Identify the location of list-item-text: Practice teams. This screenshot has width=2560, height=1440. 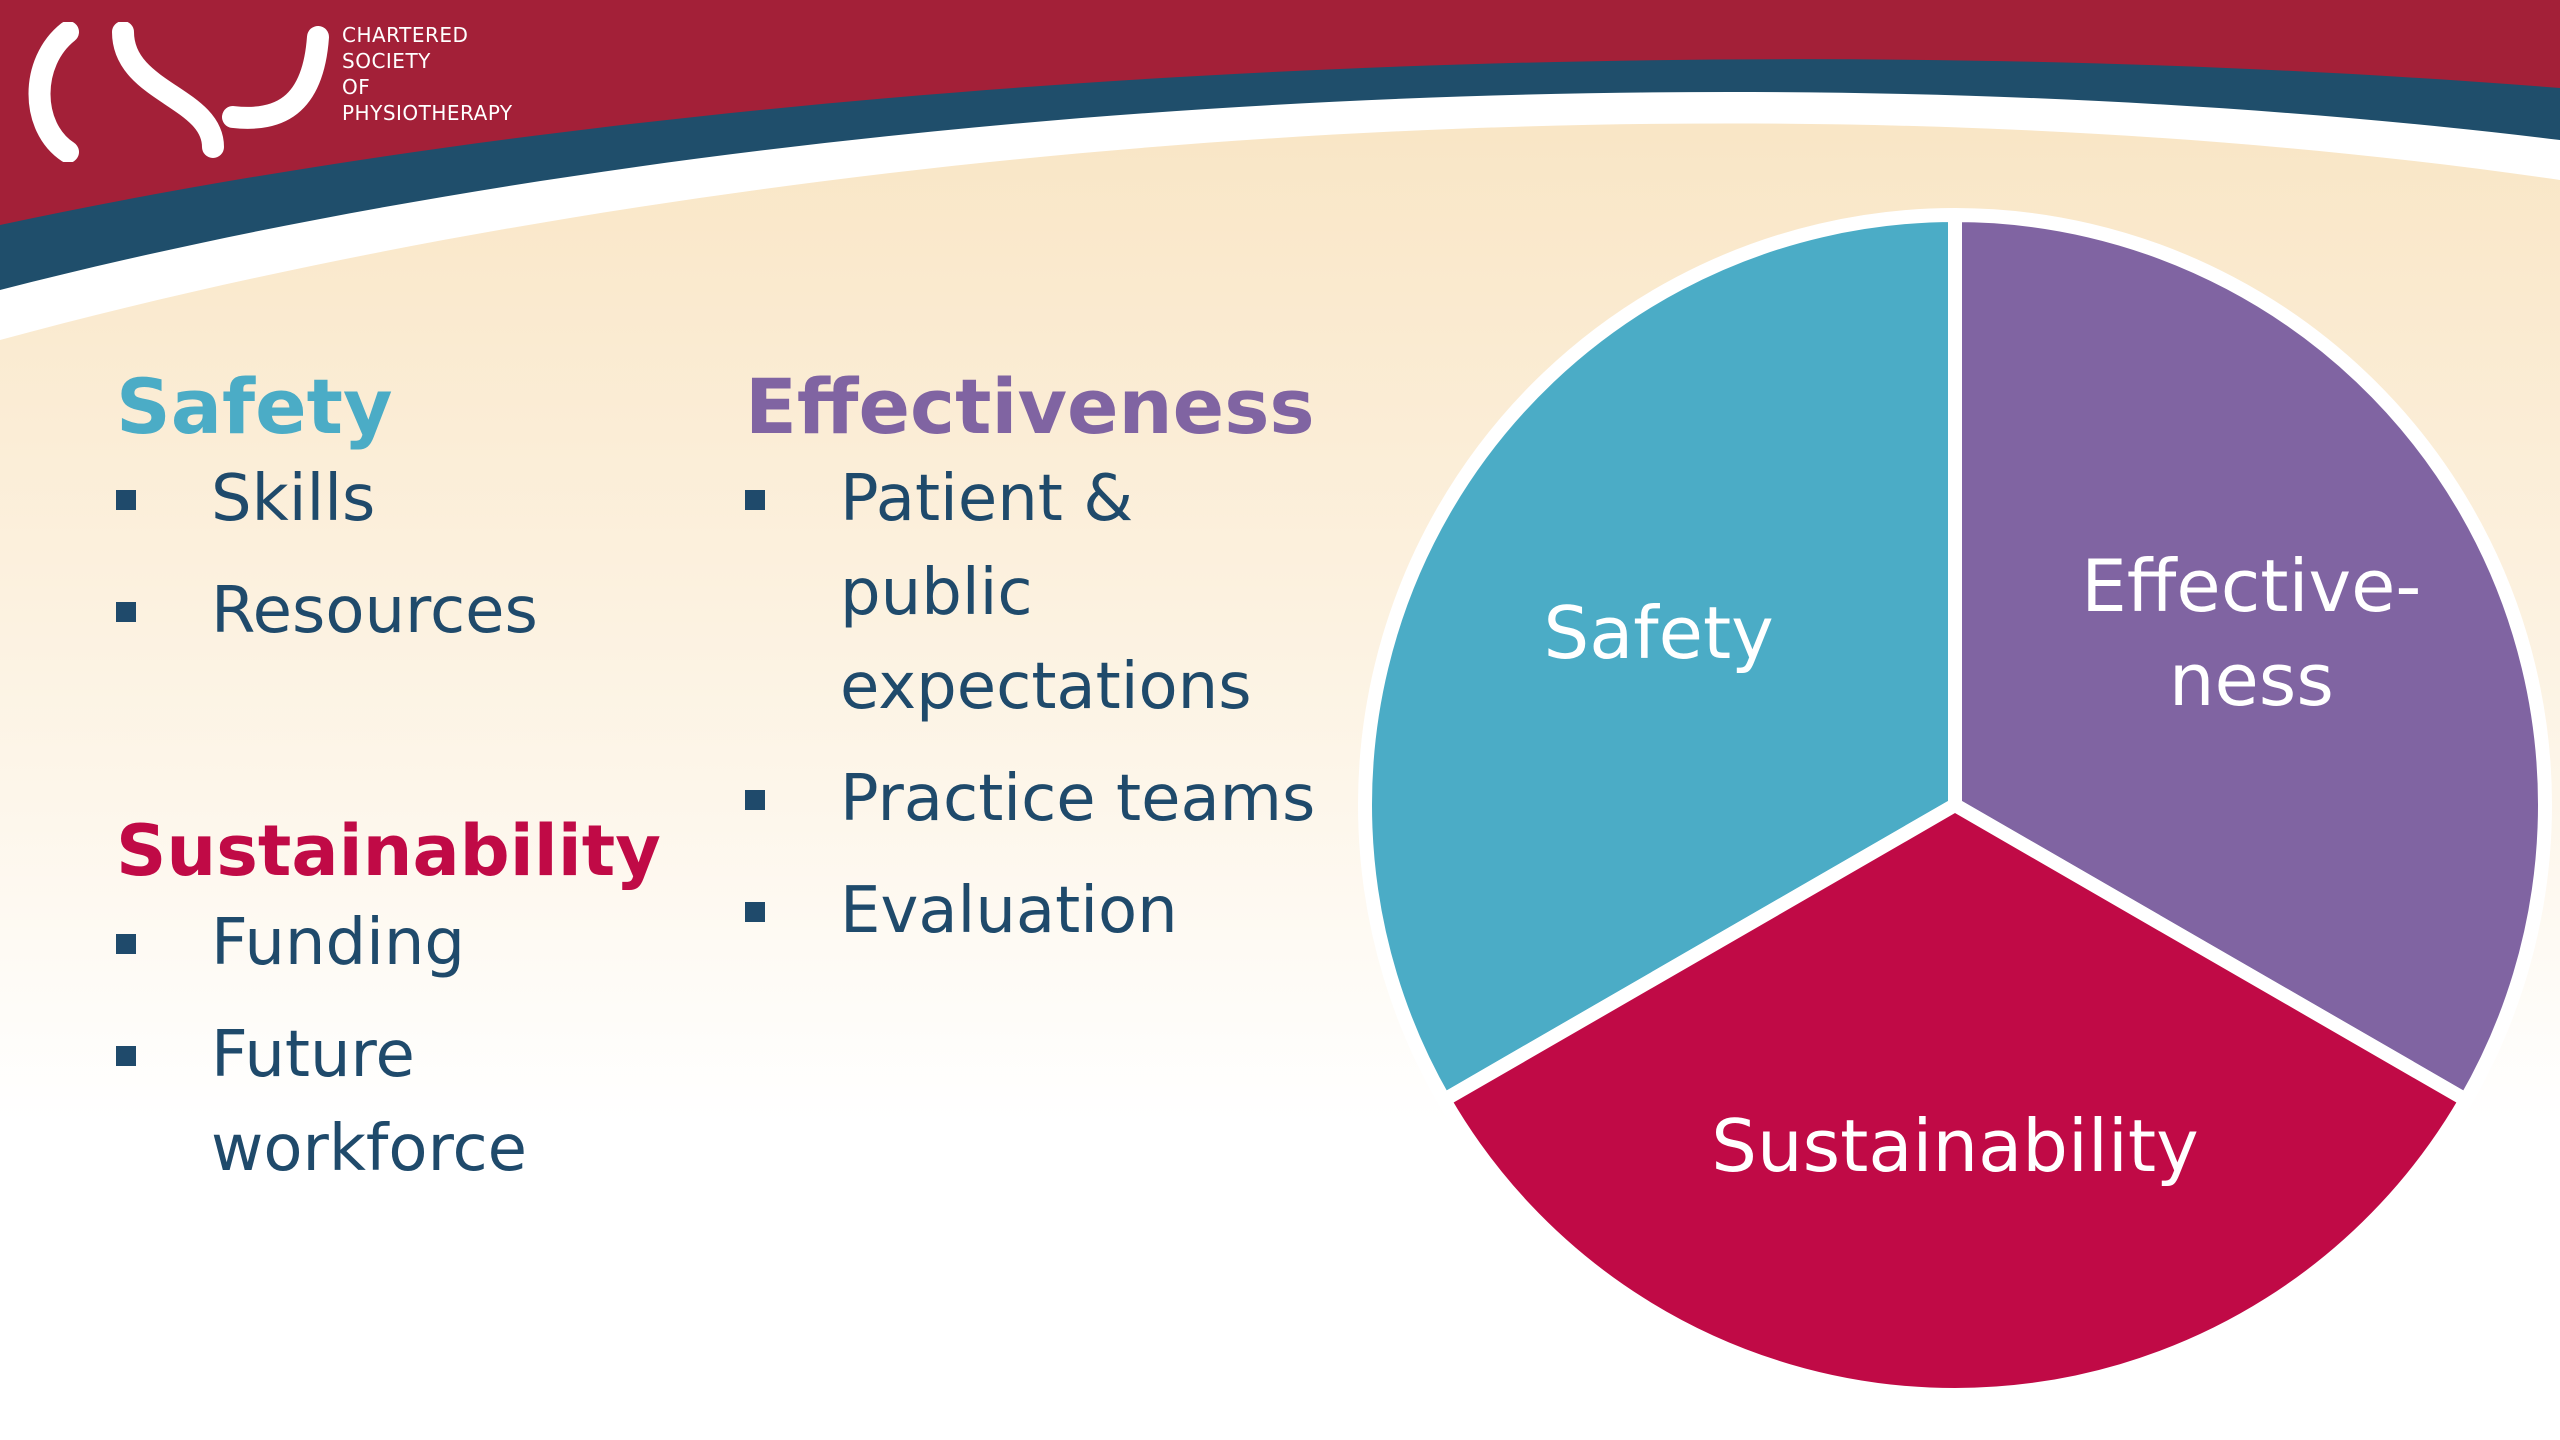
(1078, 799).